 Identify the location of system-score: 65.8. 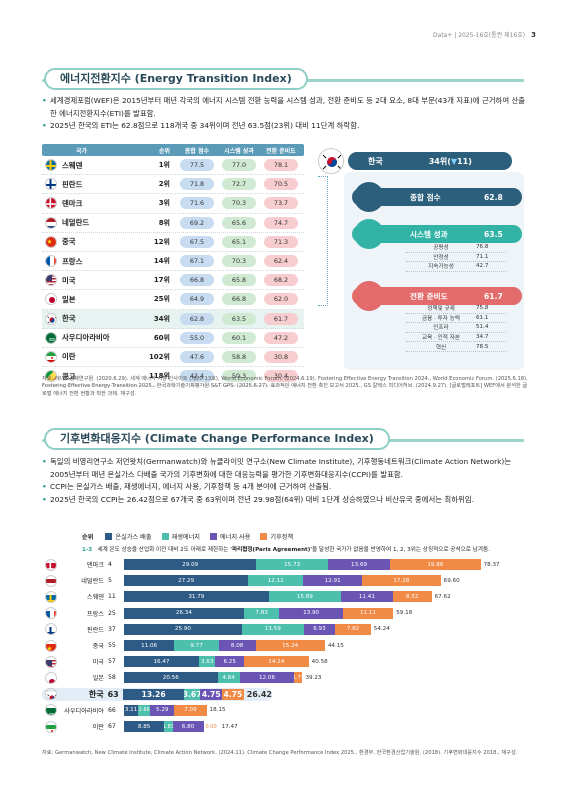
(239, 280).